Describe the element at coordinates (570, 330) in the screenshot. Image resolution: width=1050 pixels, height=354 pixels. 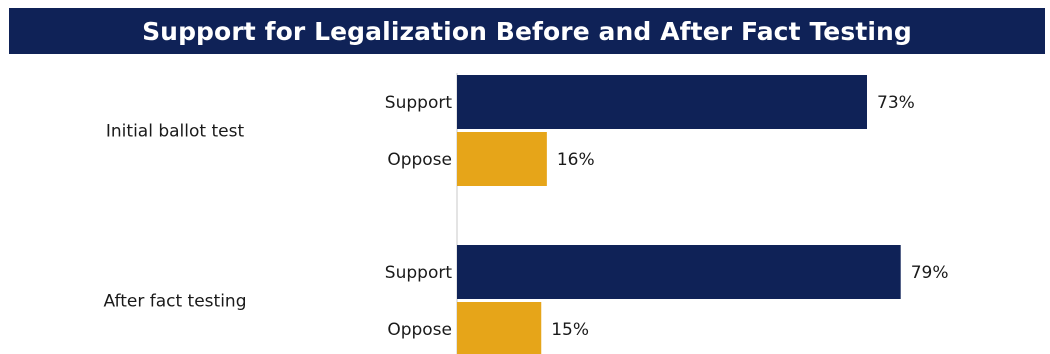
I see `value-label: 15%` at that location.